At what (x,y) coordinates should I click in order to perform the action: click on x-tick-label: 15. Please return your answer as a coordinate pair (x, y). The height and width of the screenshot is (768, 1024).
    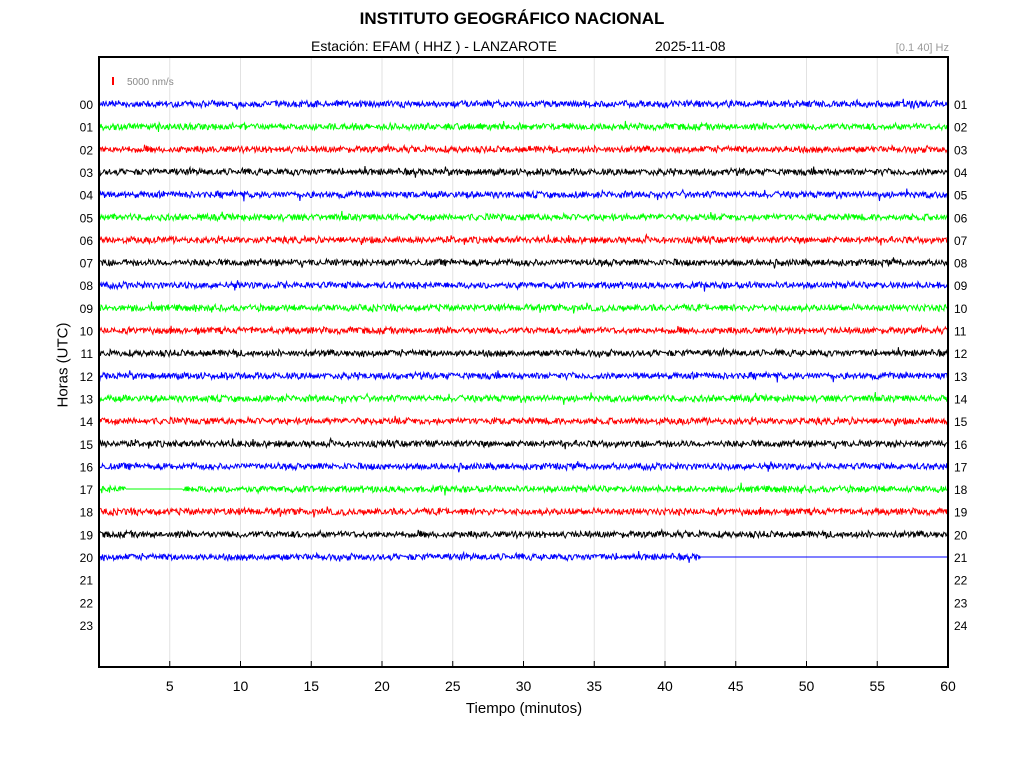
    Looking at the image, I should click on (311, 686).